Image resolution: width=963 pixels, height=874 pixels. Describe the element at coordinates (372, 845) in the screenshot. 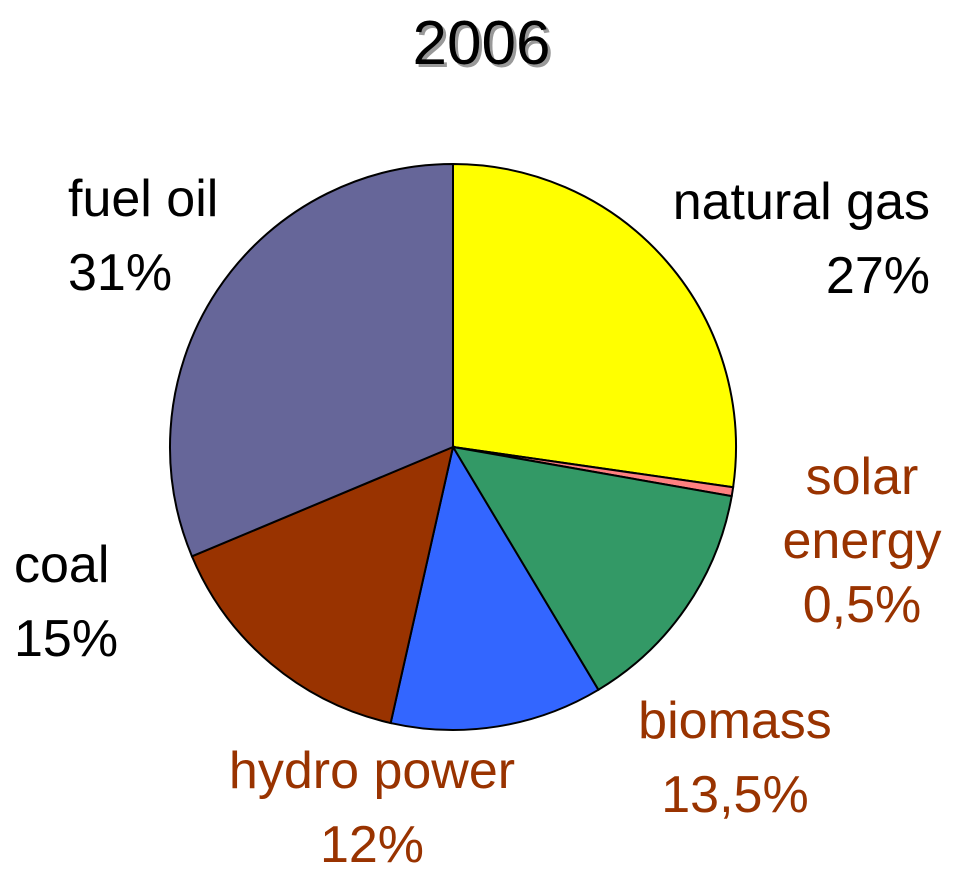

I see `slice-value: 12%` at that location.